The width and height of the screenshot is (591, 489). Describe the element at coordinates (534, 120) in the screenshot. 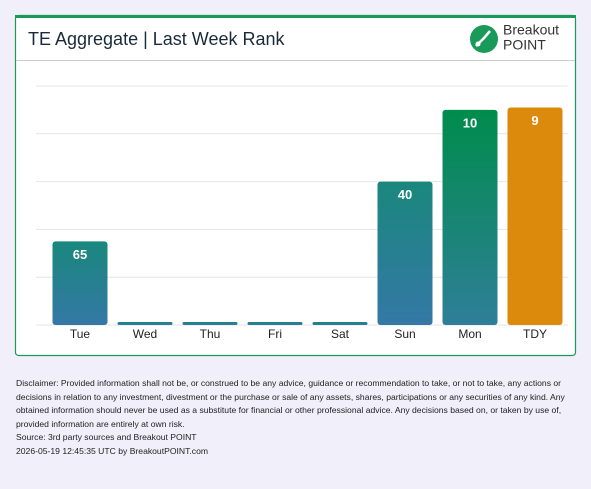

I see `value-label: 9` at that location.